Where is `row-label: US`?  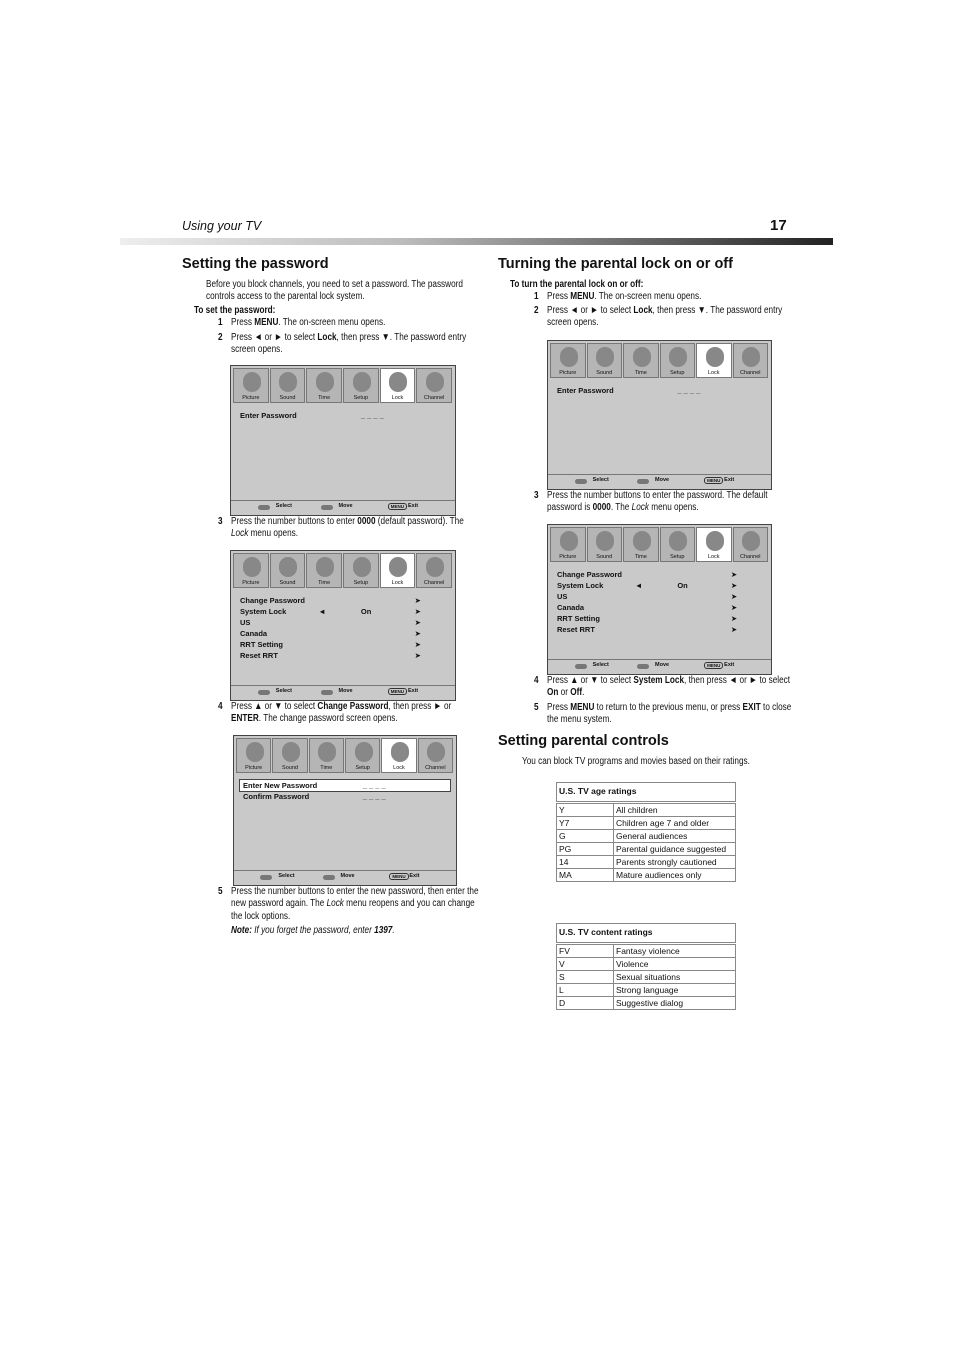 row-label: US is located at coordinates (562, 596).